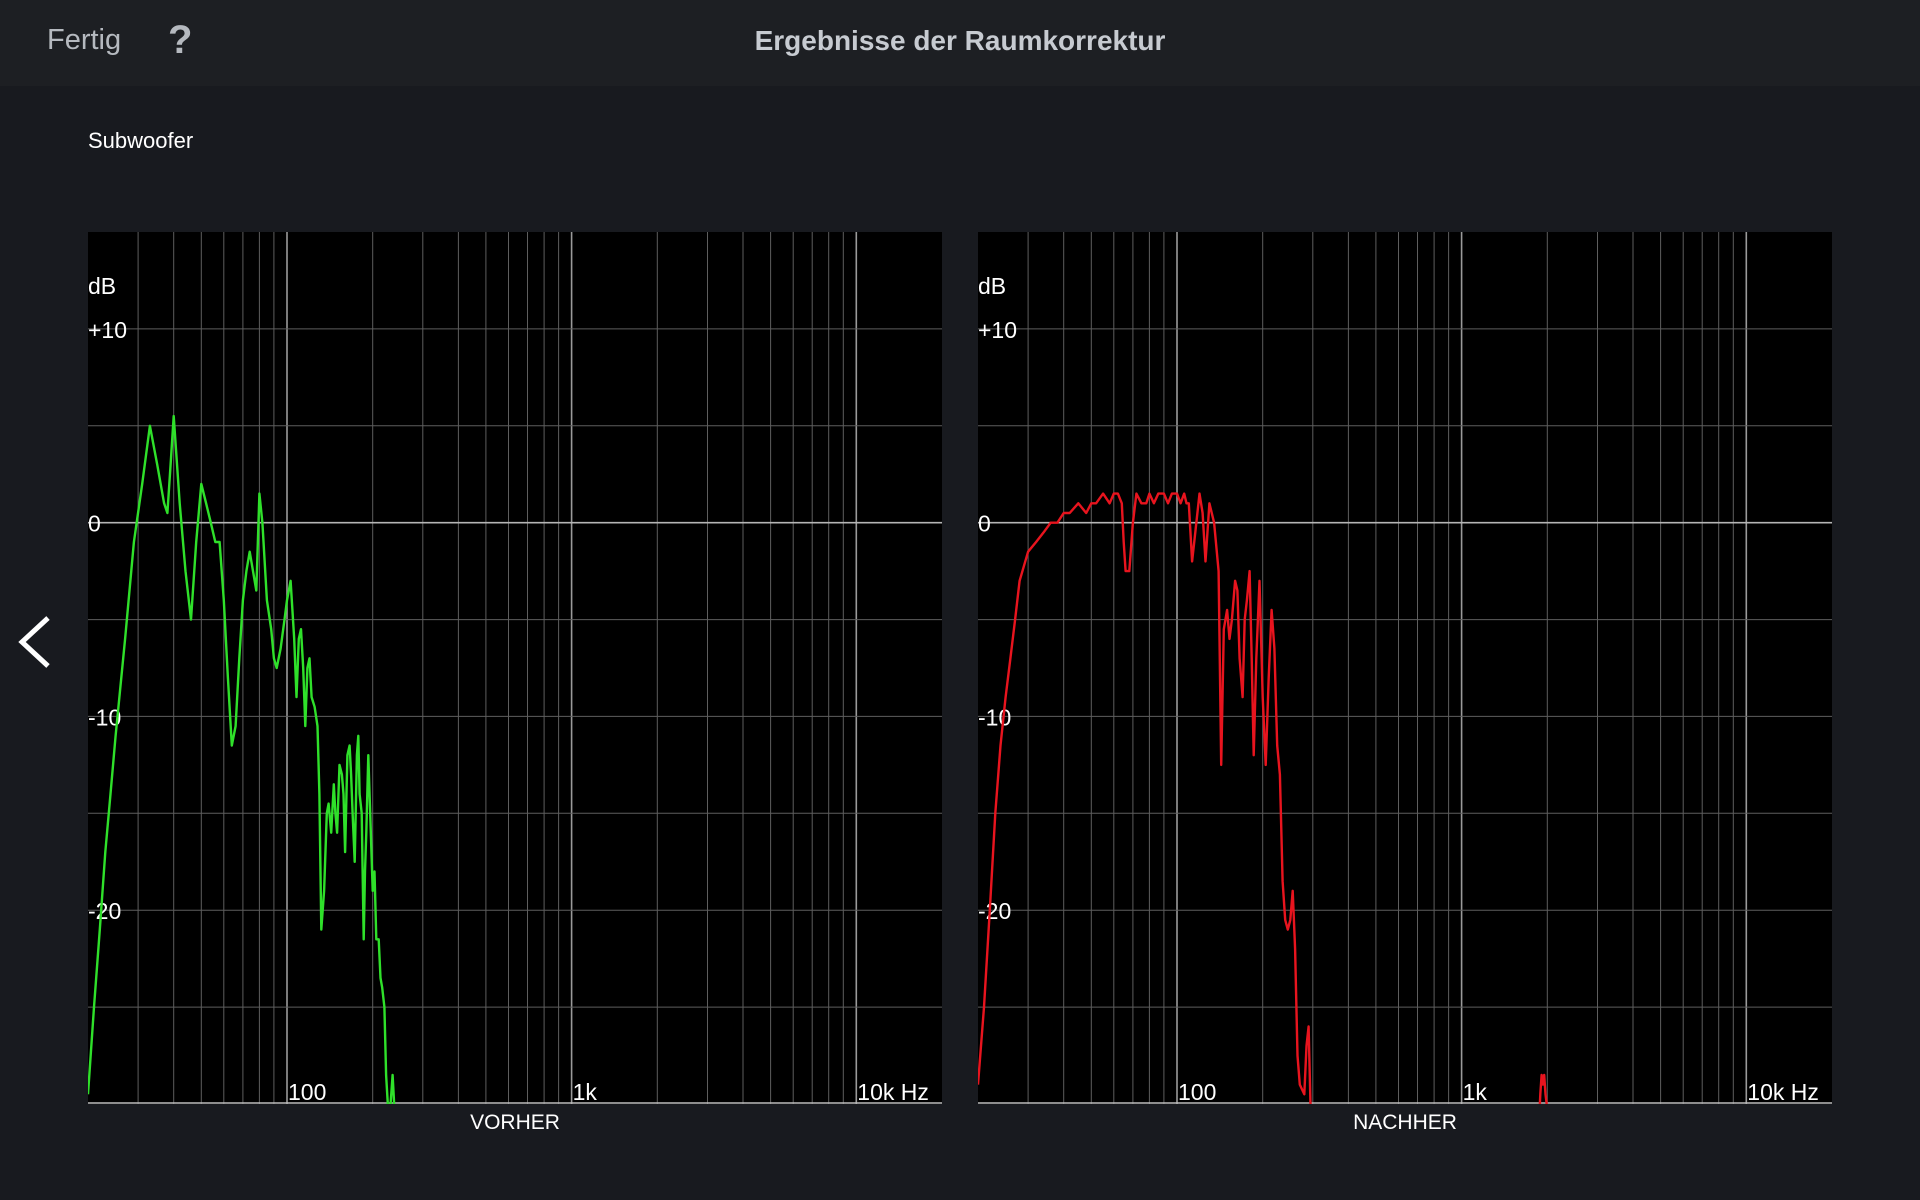  I want to click on back-button, so click(36, 642).